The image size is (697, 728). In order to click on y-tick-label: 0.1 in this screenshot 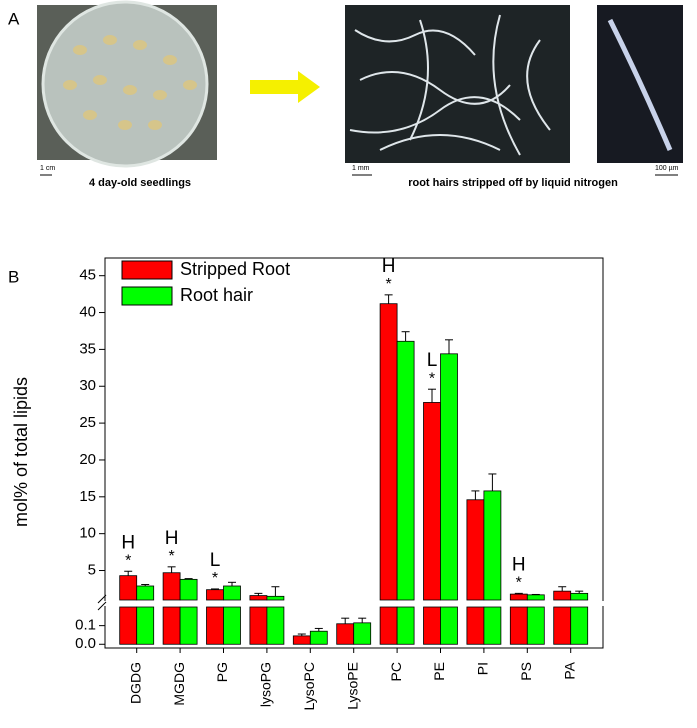, I will do `click(85, 625)`.